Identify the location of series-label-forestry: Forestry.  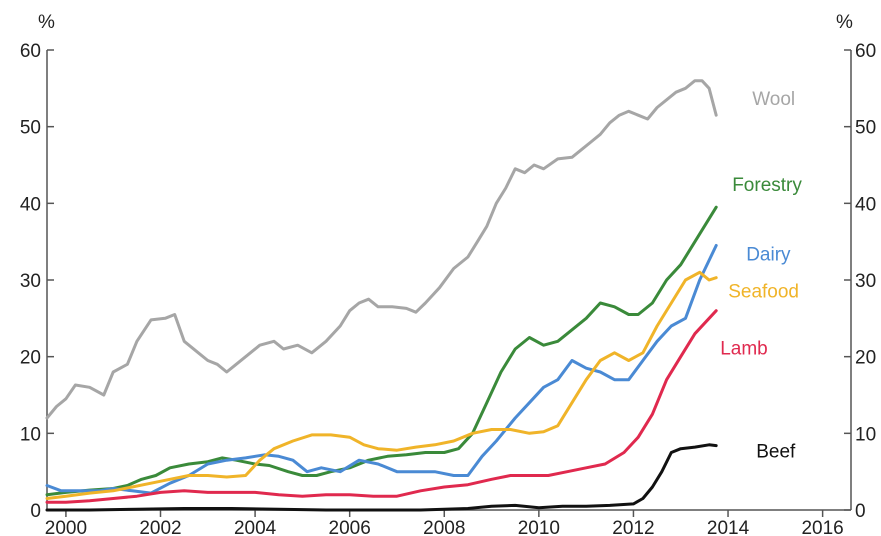
(767, 185).